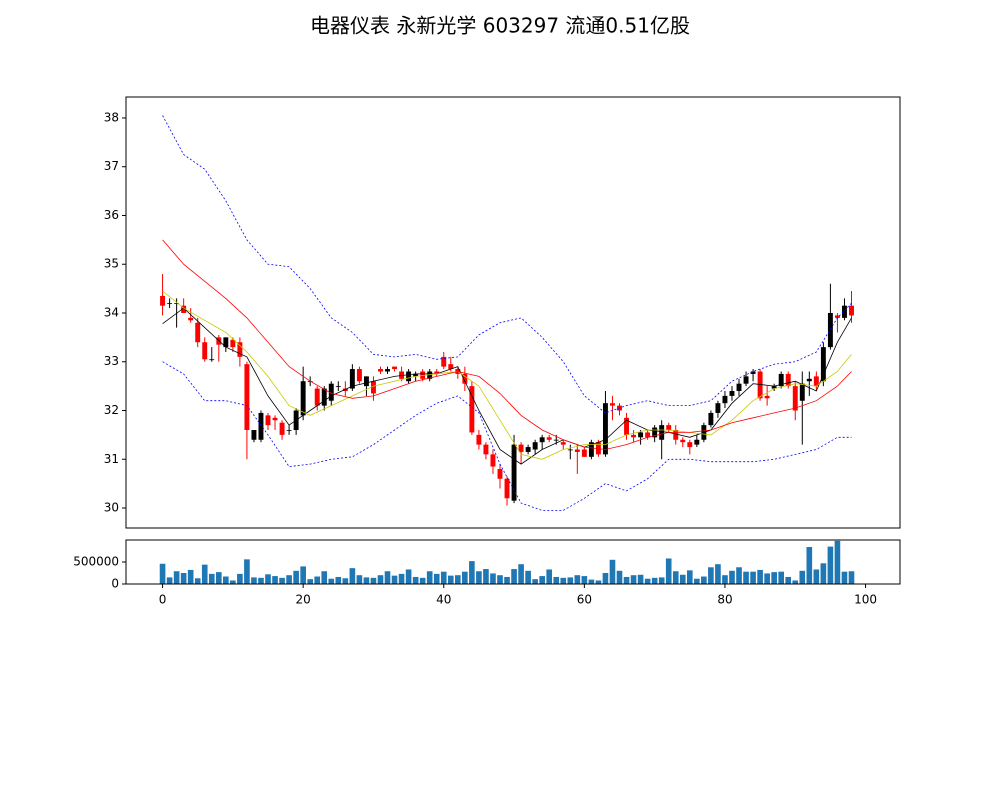 This screenshot has width=1000, height=804. I want to click on y-tick-label: 38, so click(111, 117).